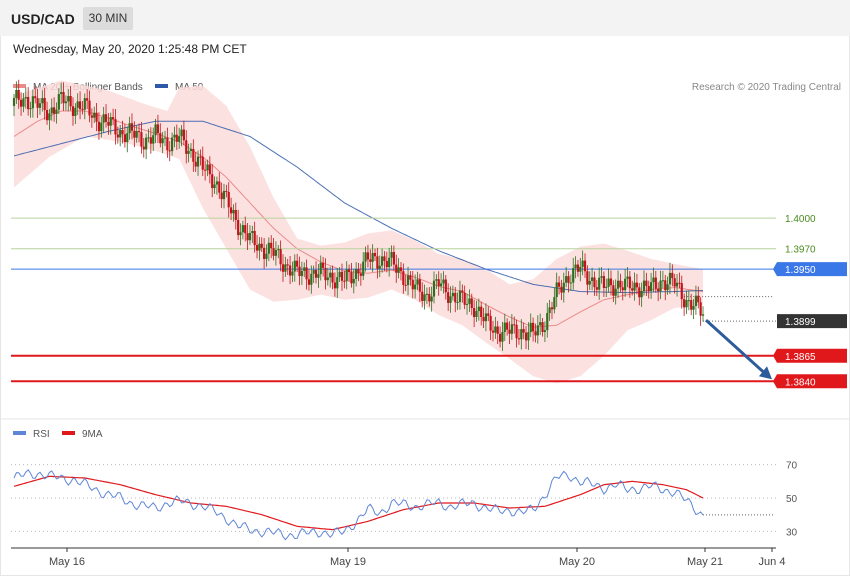 This screenshot has width=850, height=576. I want to click on x-tick-label: May 19, so click(348, 562).